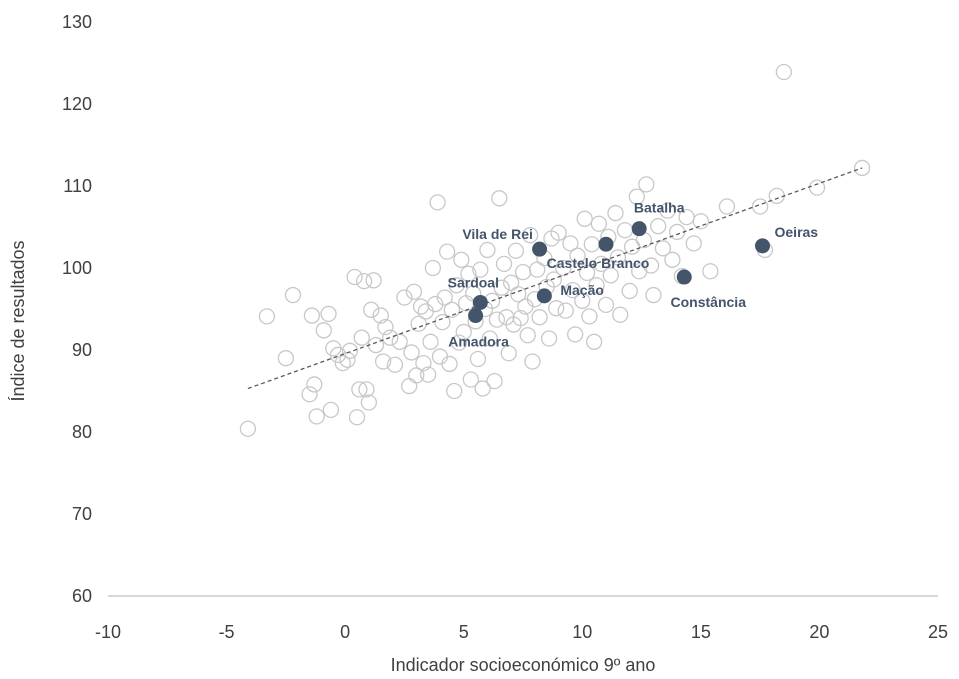 This screenshot has height=679, width=959. What do you see at coordinates (582, 632) in the screenshot?
I see `x-tick-label: 10` at bounding box center [582, 632].